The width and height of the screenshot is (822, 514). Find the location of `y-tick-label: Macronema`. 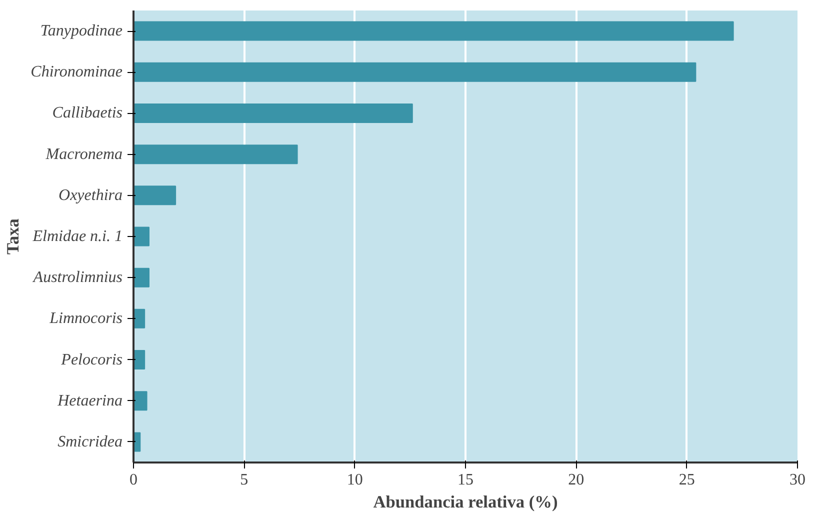

y-tick-label: Macronema is located at coordinates (83, 154).